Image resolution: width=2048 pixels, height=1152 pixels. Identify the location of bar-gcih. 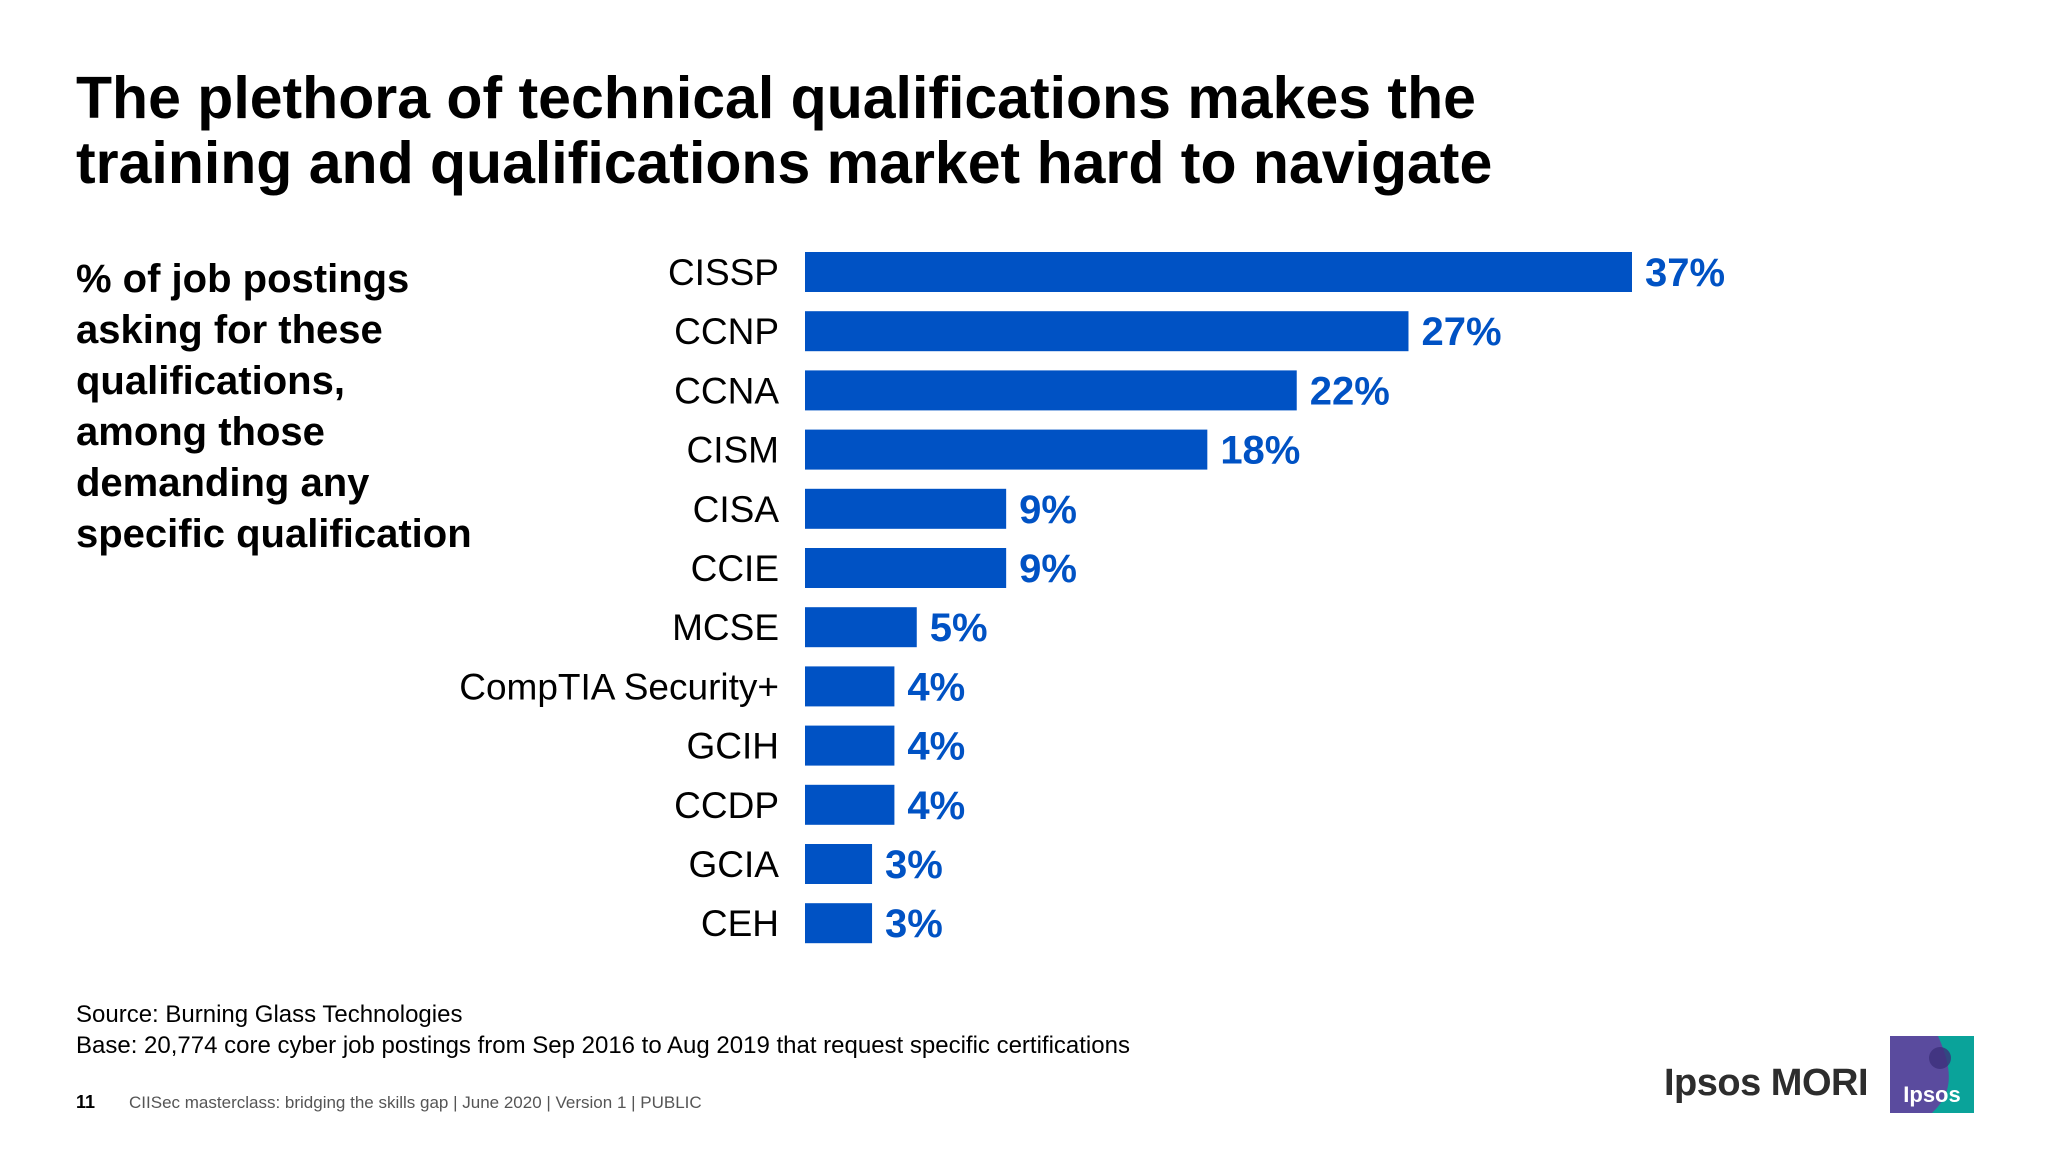
(850, 745).